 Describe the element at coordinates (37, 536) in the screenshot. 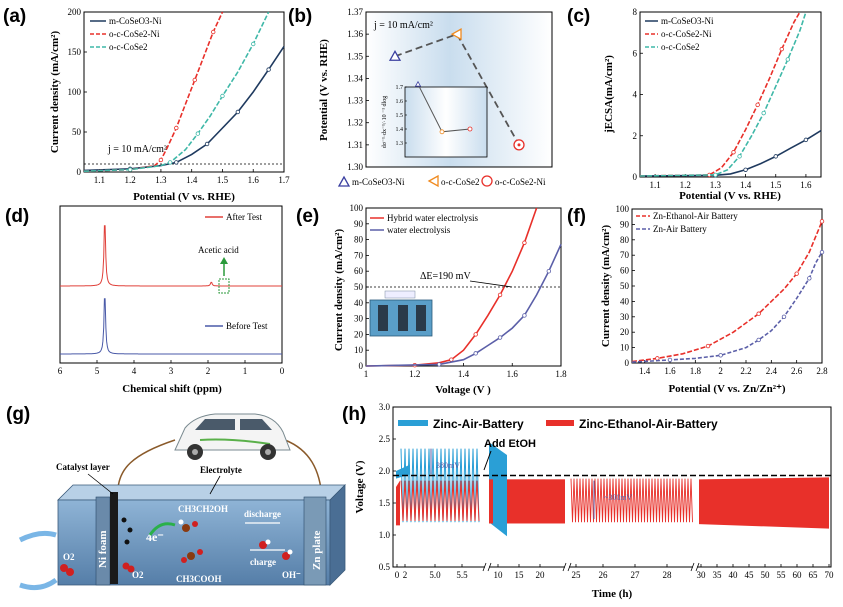

I see `air-arrow-top-icon` at that location.